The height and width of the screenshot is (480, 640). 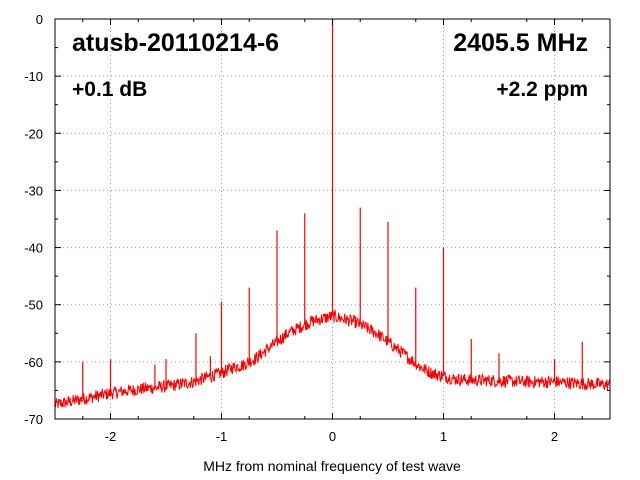 I want to click on x-axis-label: MHz from nominal frequency of test wave, so click(x=332, y=466).